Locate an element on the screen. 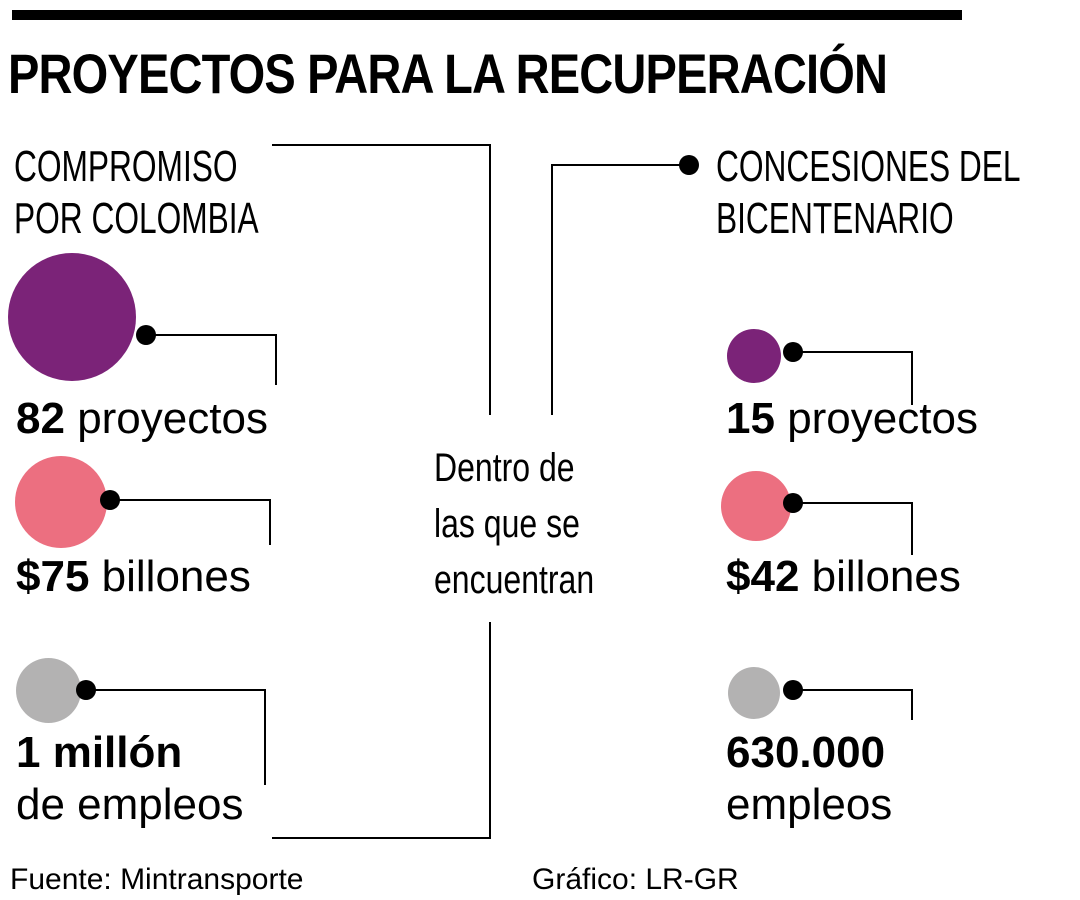  right-heading-line1: CONCESIONES DEL is located at coordinates (868, 166).